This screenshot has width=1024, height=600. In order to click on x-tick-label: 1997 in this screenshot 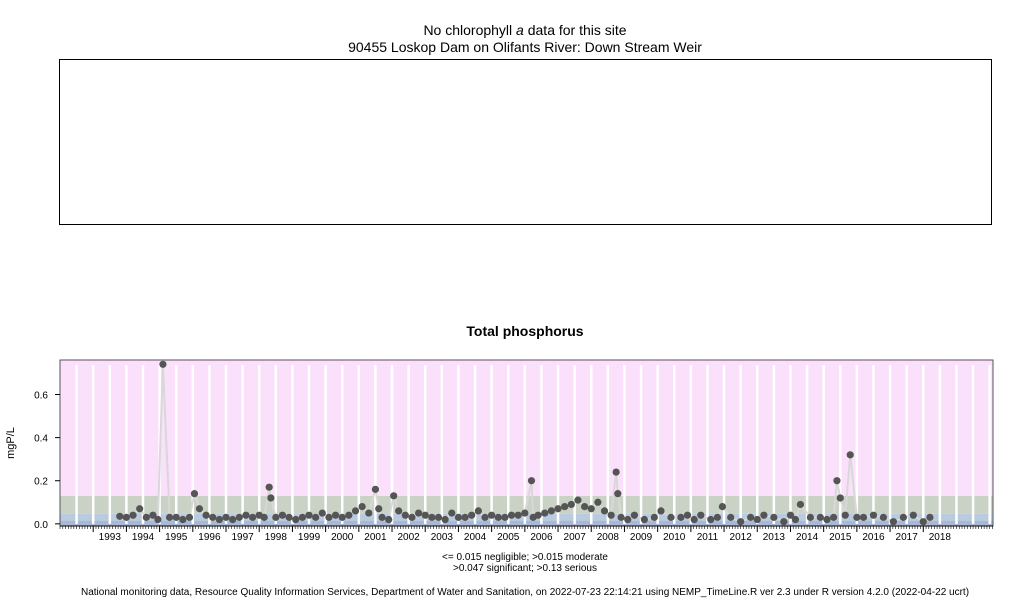, I will do `click(242, 537)`.